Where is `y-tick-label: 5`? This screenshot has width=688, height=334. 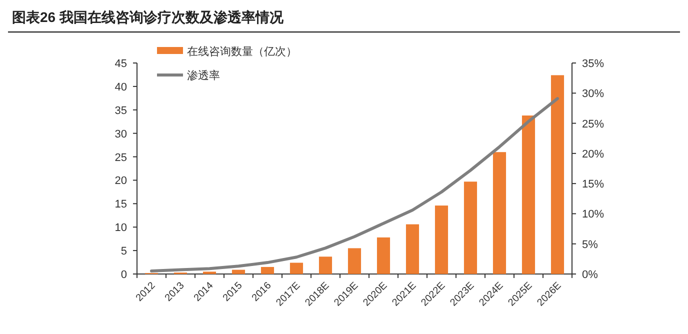 y-tick-label: 5 is located at coordinates (123, 252).